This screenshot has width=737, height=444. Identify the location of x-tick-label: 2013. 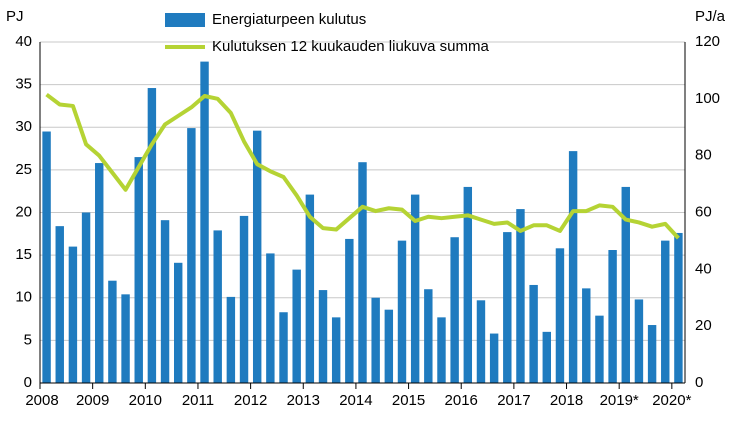
(303, 400).